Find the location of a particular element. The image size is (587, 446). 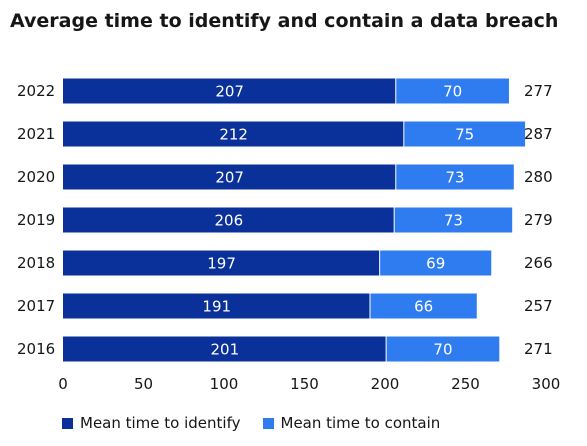

total-label: 266 is located at coordinates (538, 263).